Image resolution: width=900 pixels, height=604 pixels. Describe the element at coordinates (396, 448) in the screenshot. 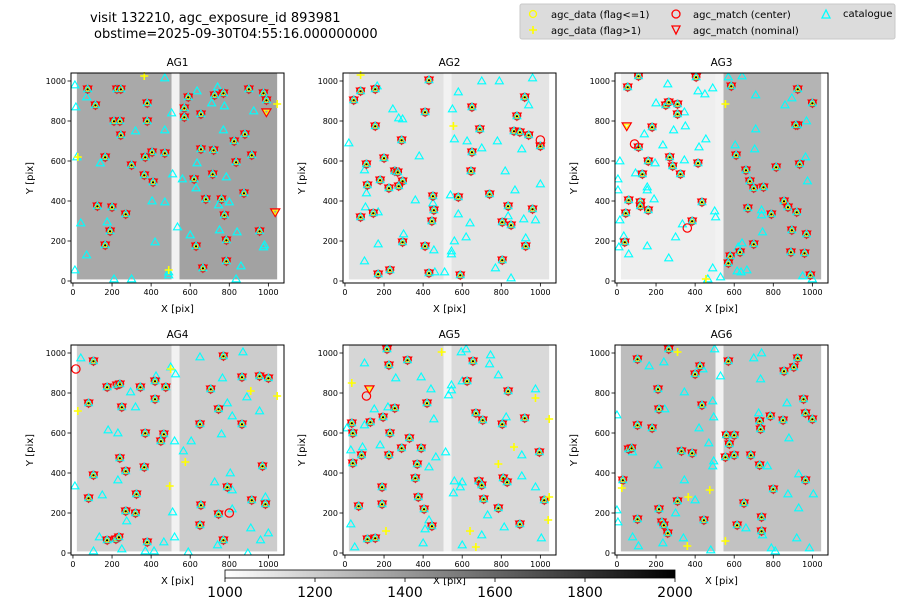

I see `detector-image-left` at that location.